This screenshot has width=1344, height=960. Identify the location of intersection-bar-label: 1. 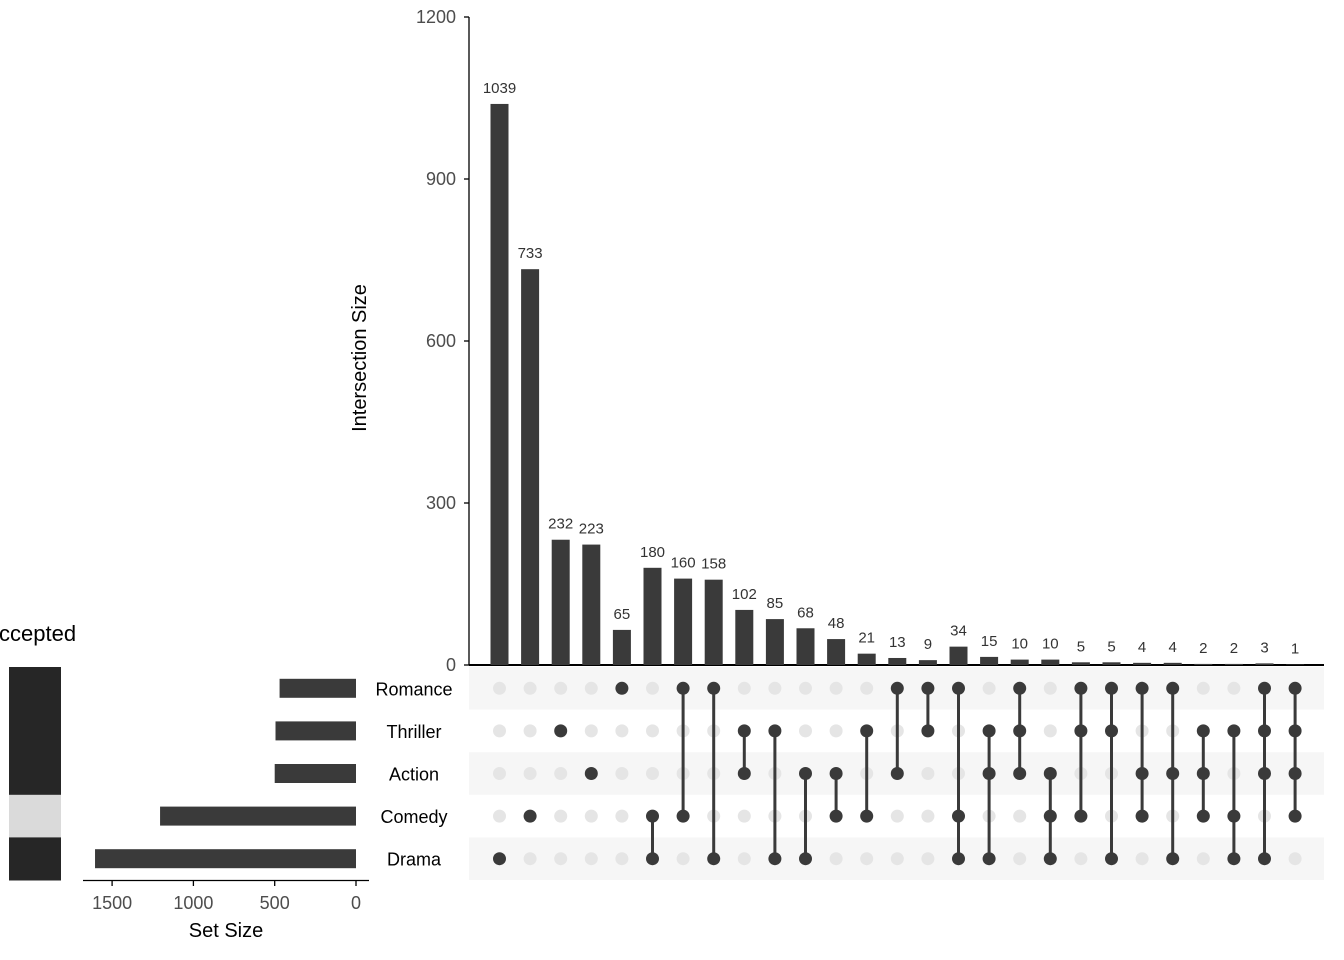
(1295, 648).